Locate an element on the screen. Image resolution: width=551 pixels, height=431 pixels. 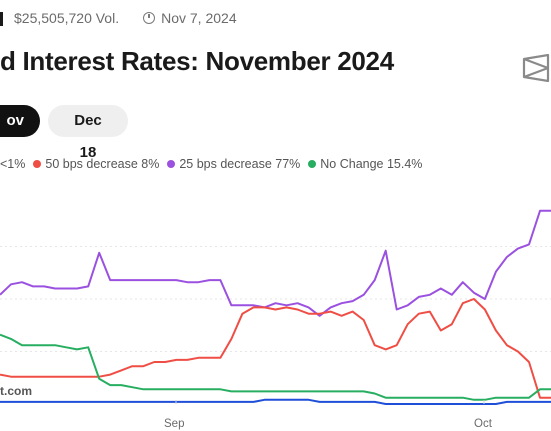
watermark-text: t.com is located at coordinates (17, 391).